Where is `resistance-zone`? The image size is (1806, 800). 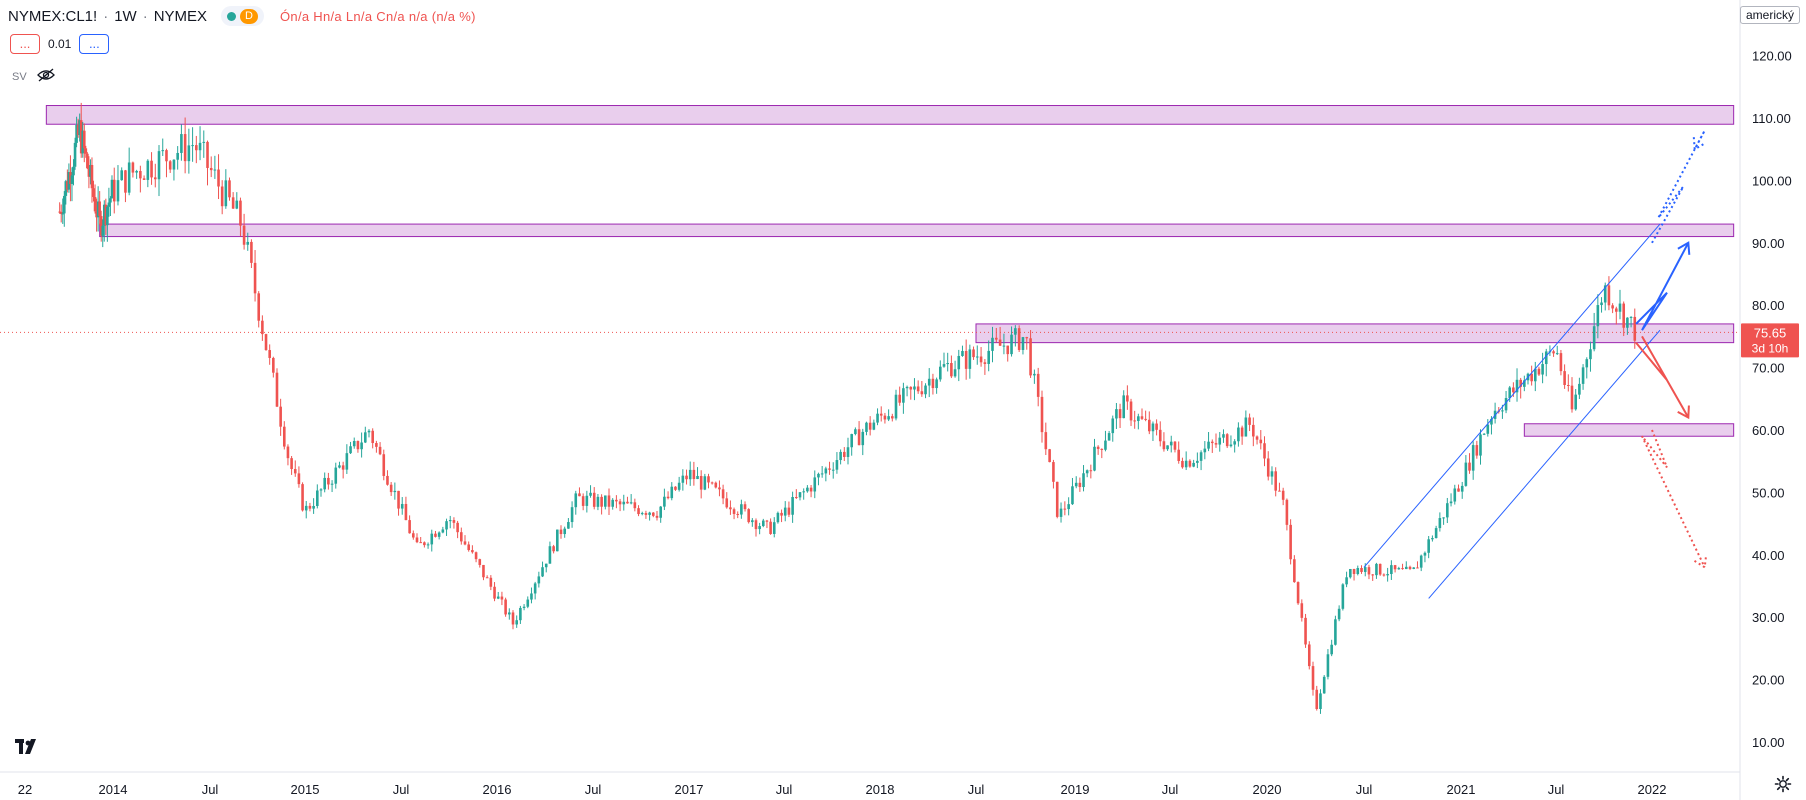
resistance-zone is located at coordinates (917, 230).